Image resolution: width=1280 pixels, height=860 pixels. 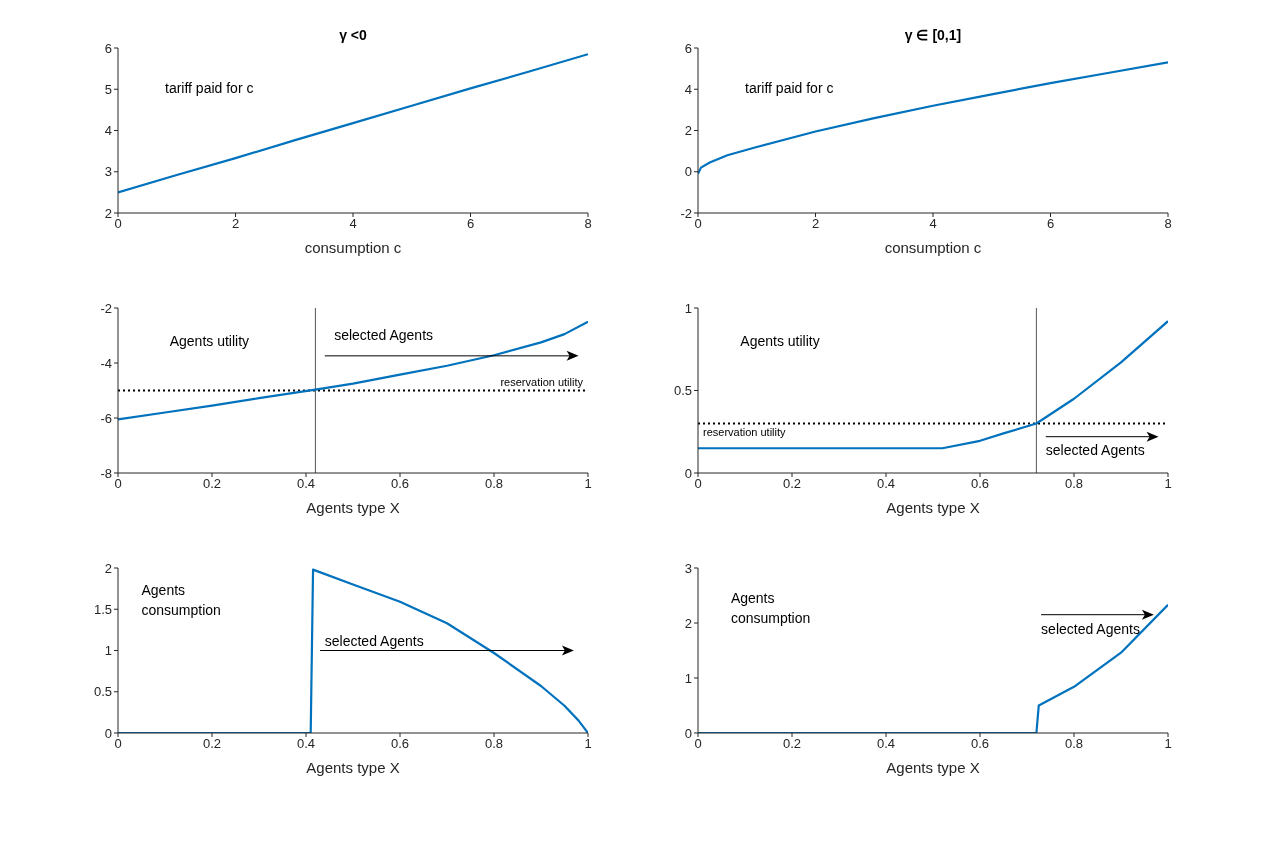 I want to click on y-tick-label: 5, so click(x=108, y=89).